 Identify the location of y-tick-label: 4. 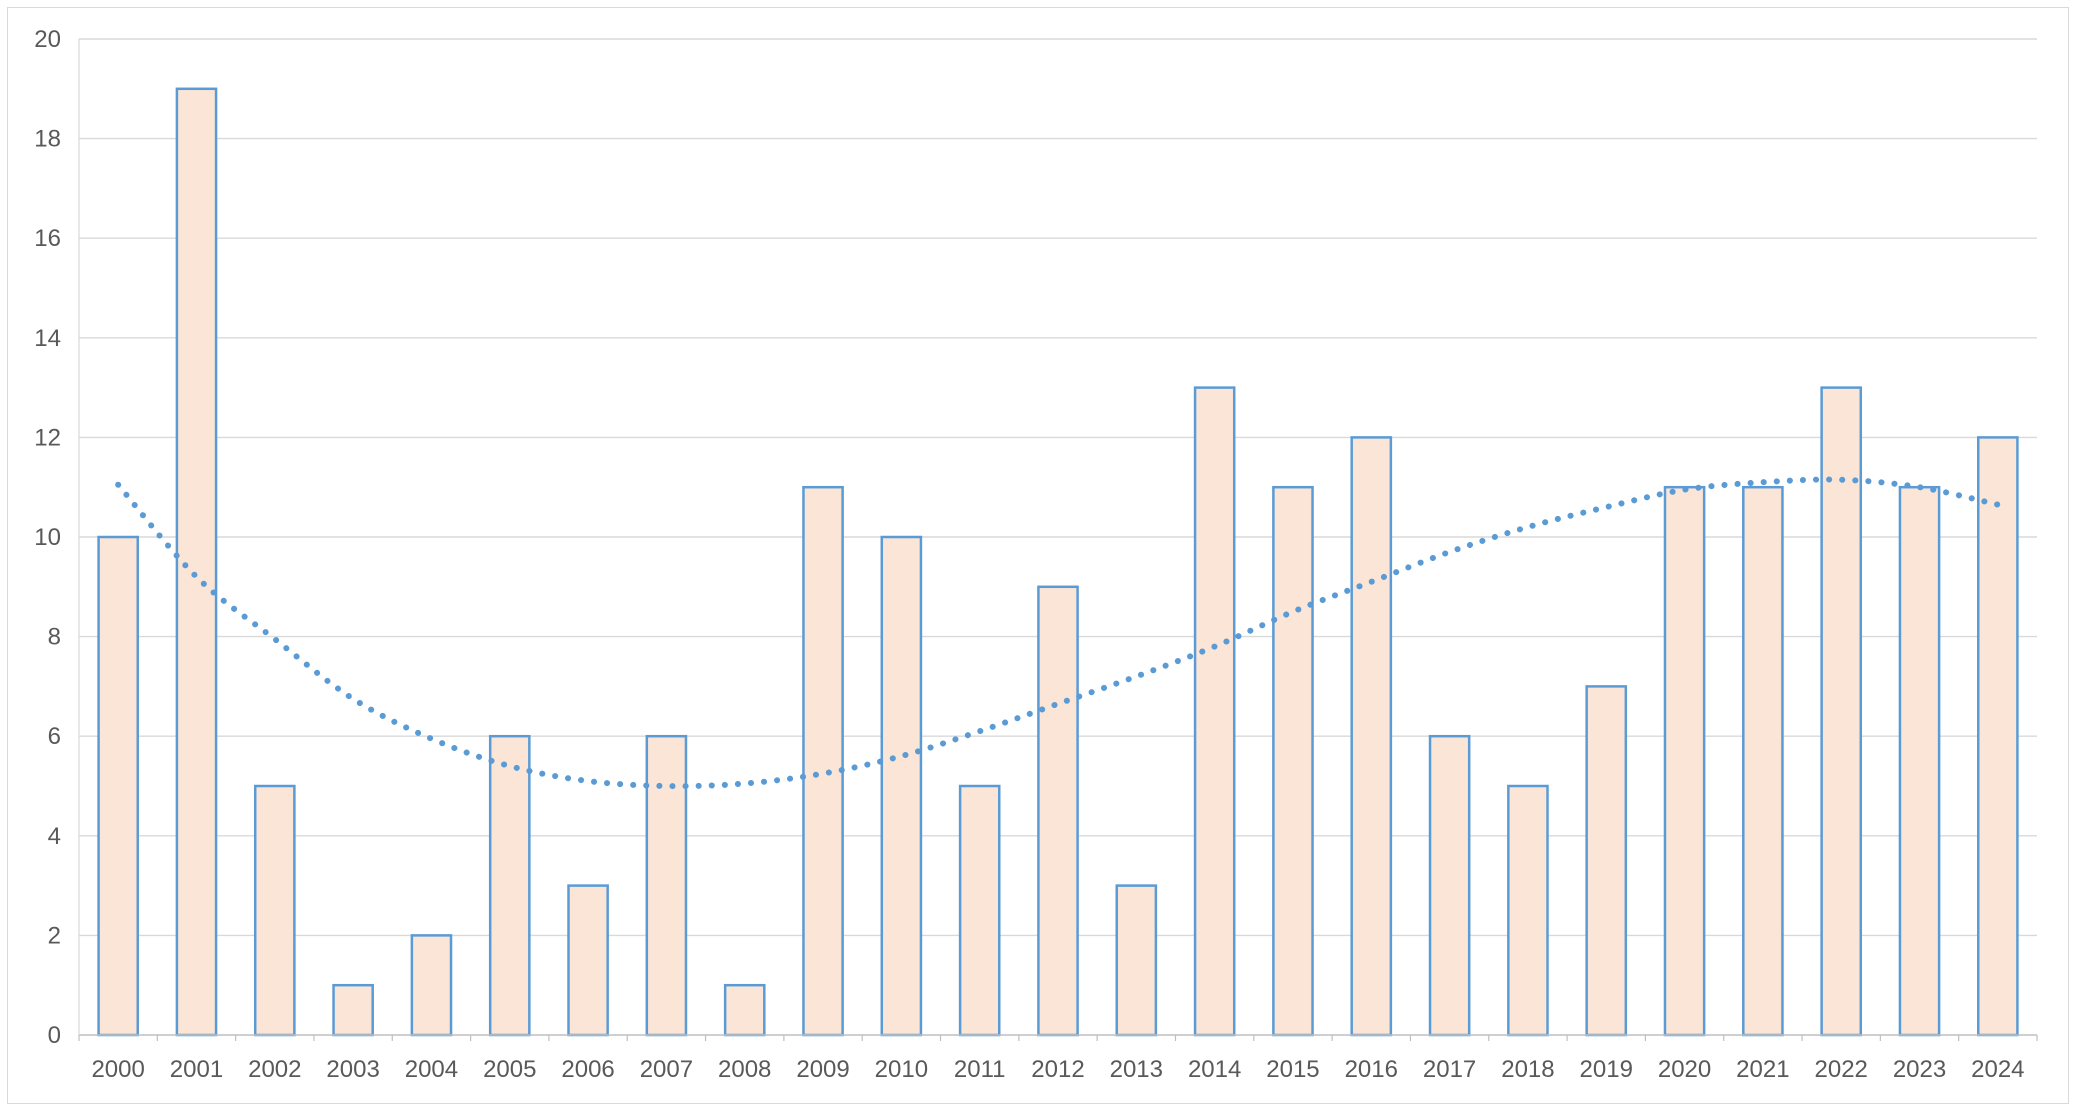
(54, 836).